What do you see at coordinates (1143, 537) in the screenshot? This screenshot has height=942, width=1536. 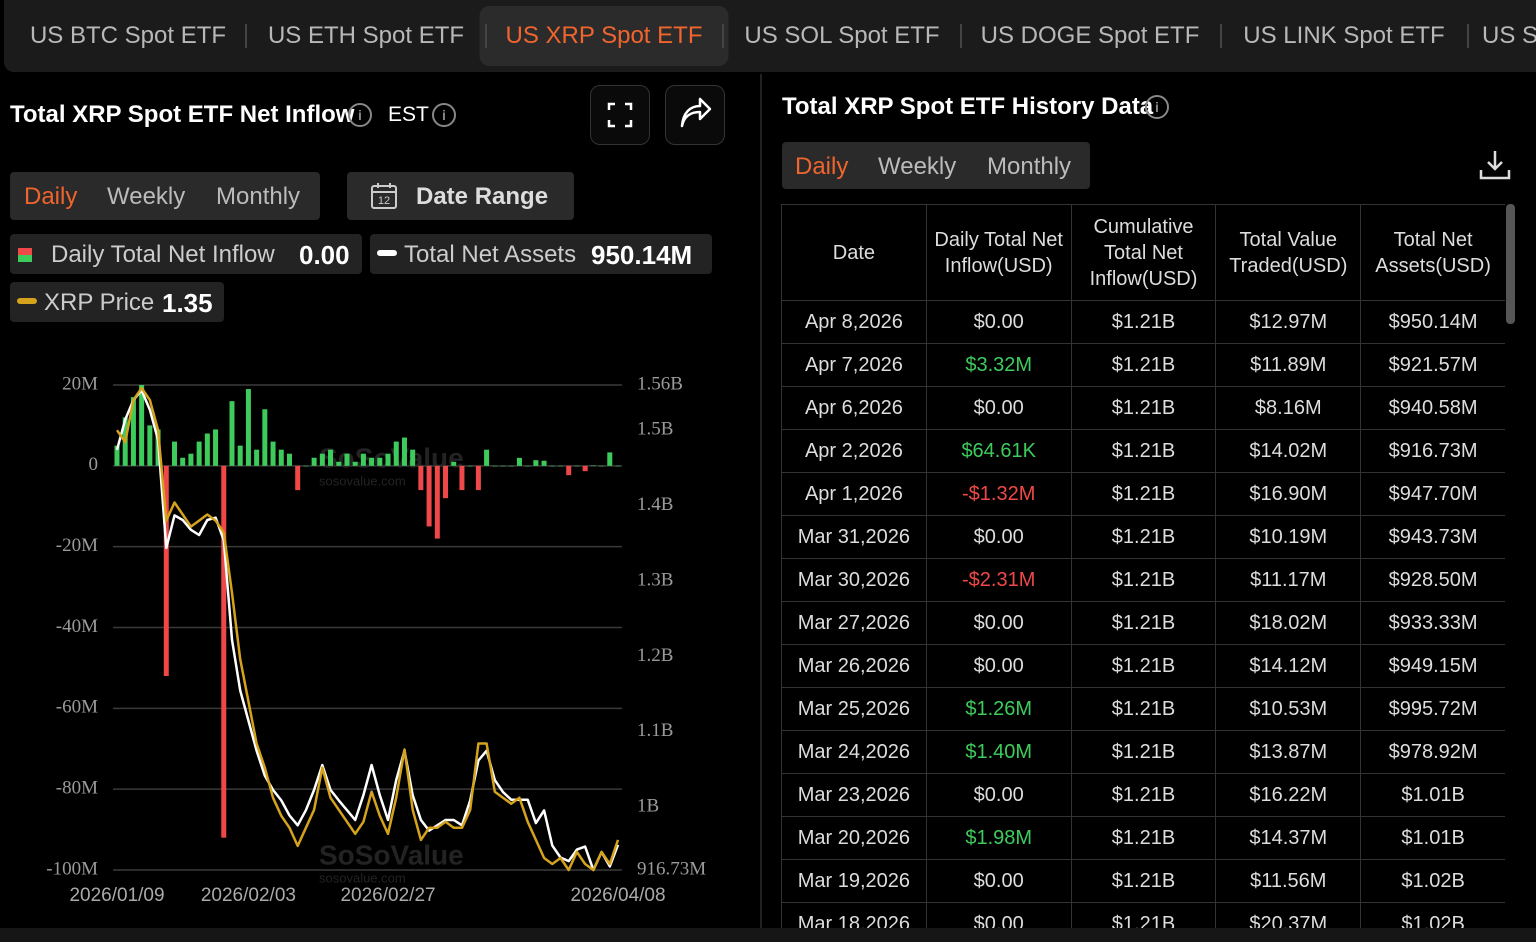 I see `table-row: Mar 31,2026 $0.00 $1.21B $10.19M $943.73M` at bounding box center [1143, 537].